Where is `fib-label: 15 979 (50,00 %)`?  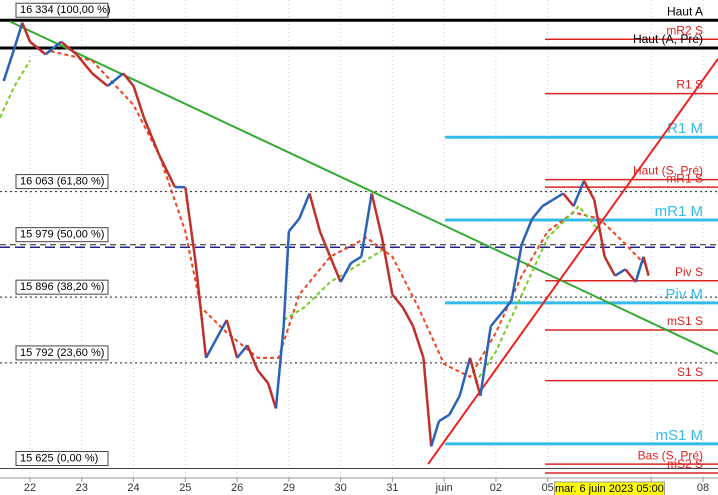
fib-label: 15 979 (50,00 %) is located at coordinates (62, 235).